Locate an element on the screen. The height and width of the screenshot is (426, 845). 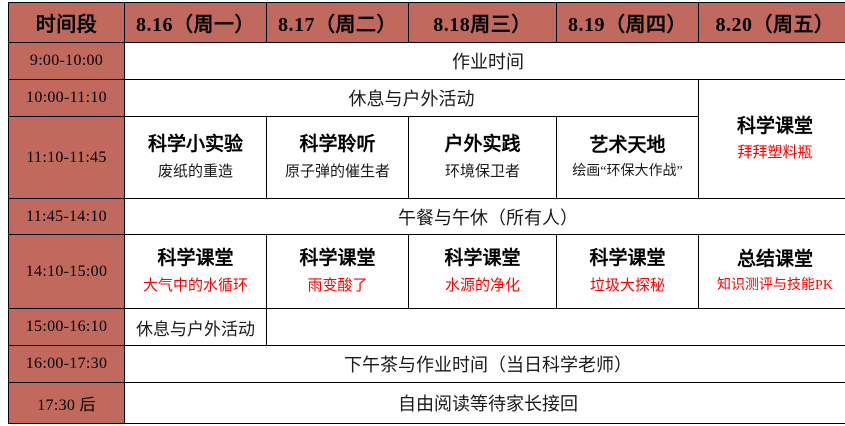
activity-title: 科学聆听 is located at coordinates (337, 145).